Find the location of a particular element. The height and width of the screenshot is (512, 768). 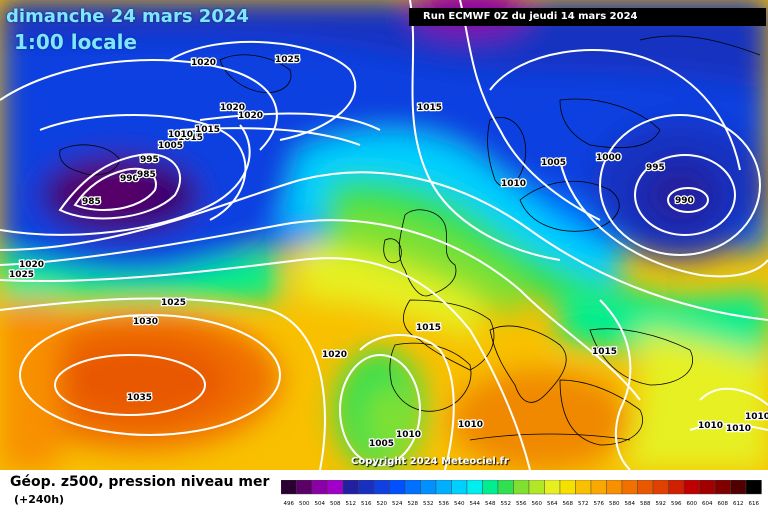

color-scale-label: 520 is located at coordinates (382, 504).